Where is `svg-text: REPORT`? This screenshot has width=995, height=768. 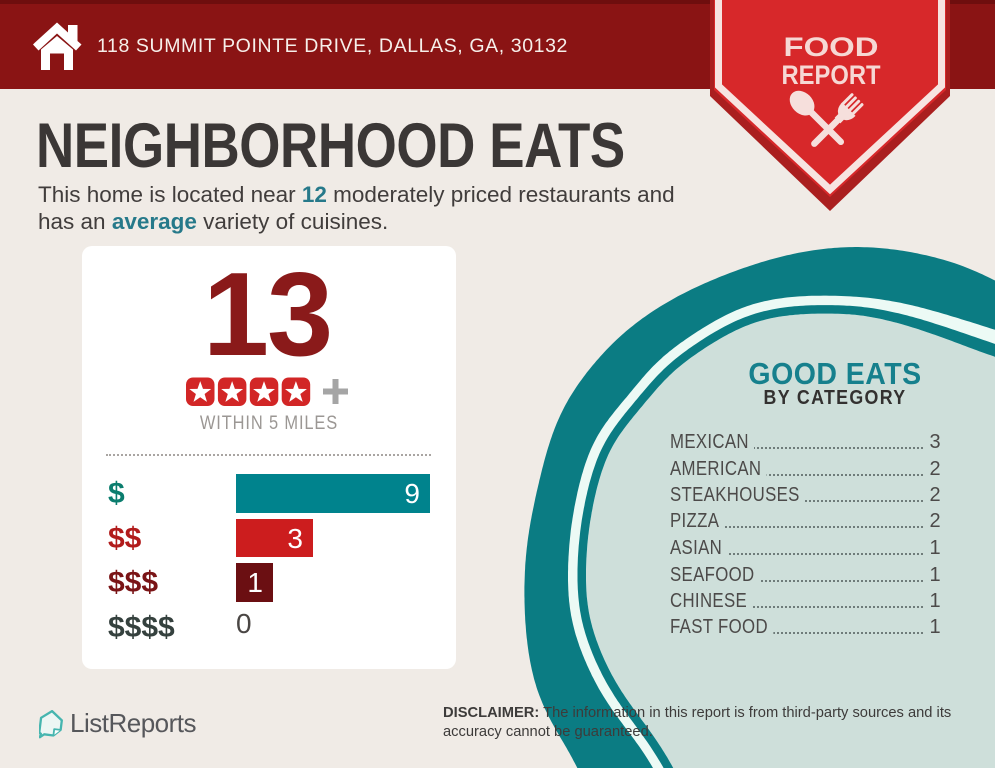
svg-text: REPORT is located at coordinates (831, 75).